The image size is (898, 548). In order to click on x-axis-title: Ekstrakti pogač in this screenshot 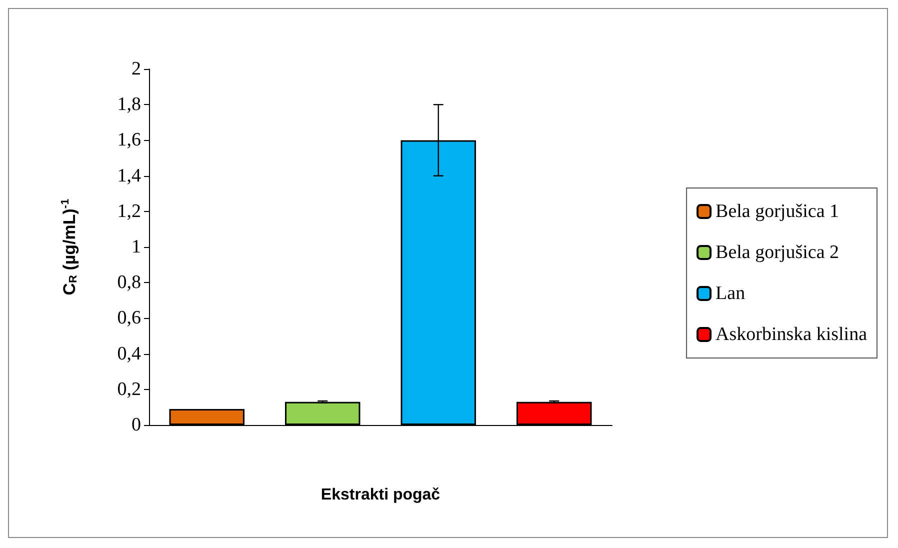, I will do `click(380, 495)`.